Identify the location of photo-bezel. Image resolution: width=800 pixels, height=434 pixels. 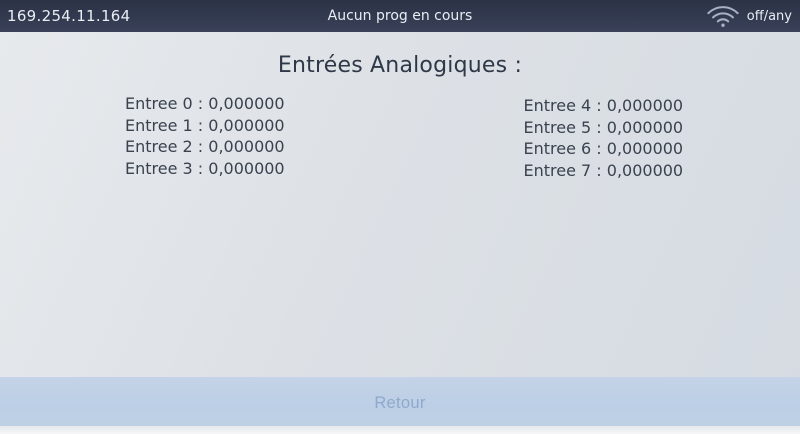
(400, 430).